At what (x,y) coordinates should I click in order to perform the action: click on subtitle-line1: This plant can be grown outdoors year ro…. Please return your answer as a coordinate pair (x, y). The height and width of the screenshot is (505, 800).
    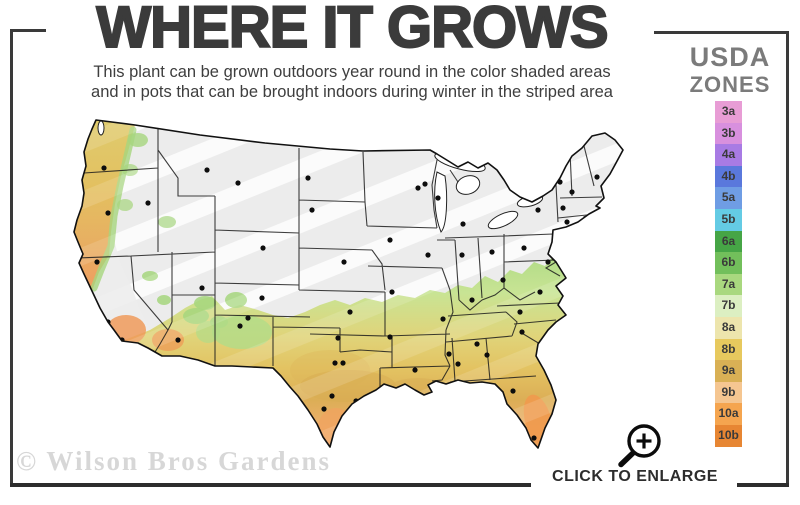
    Looking at the image, I should click on (352, 72).